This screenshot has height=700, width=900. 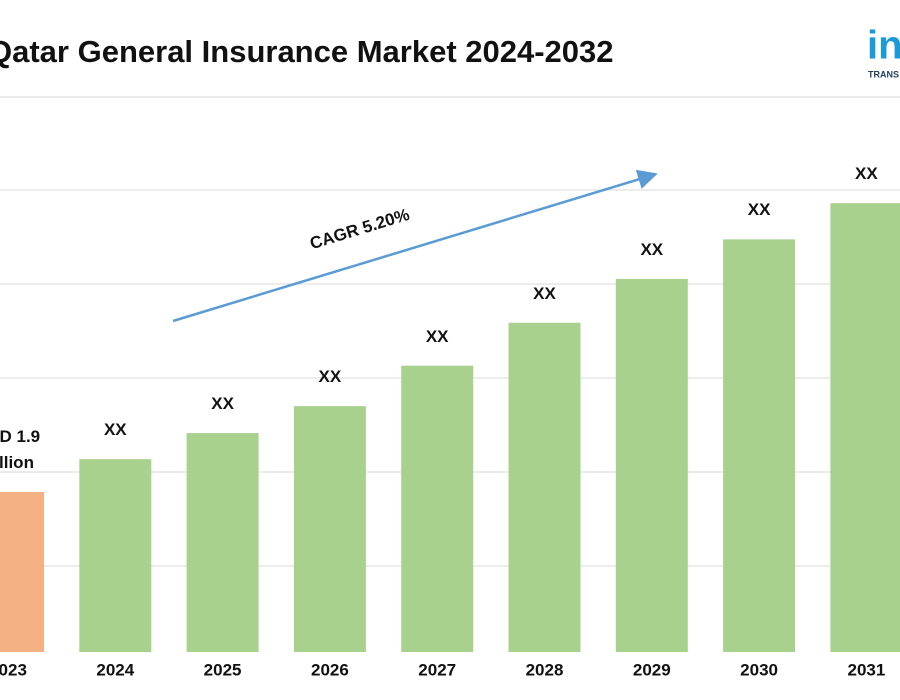 I want to click on cagr-label: CAGR 5.20%, so click(x=360, y=229).